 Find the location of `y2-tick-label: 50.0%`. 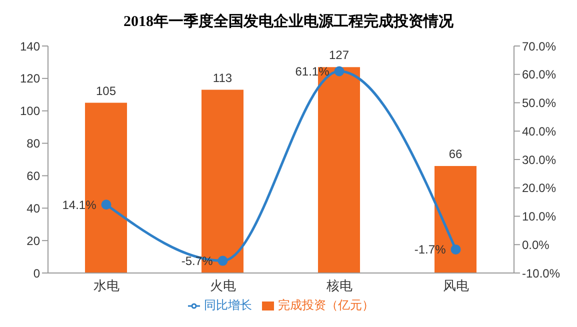

y2-tick-label: 50.0% is located at coordinates (539, 103).